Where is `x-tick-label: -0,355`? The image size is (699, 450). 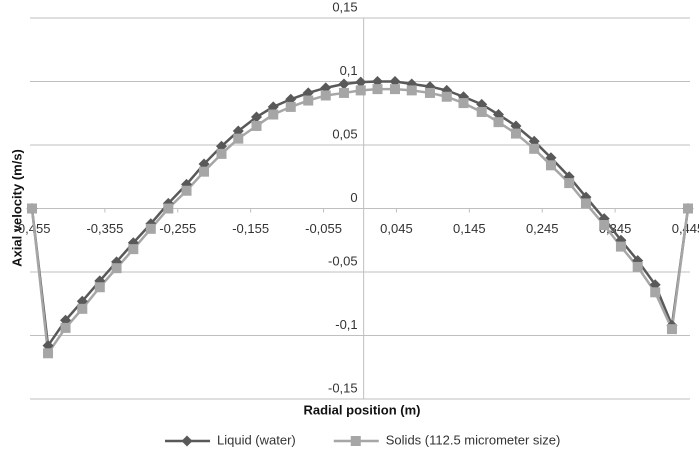
x-tick-label: -0,355 is located at coordinates (104, 228).